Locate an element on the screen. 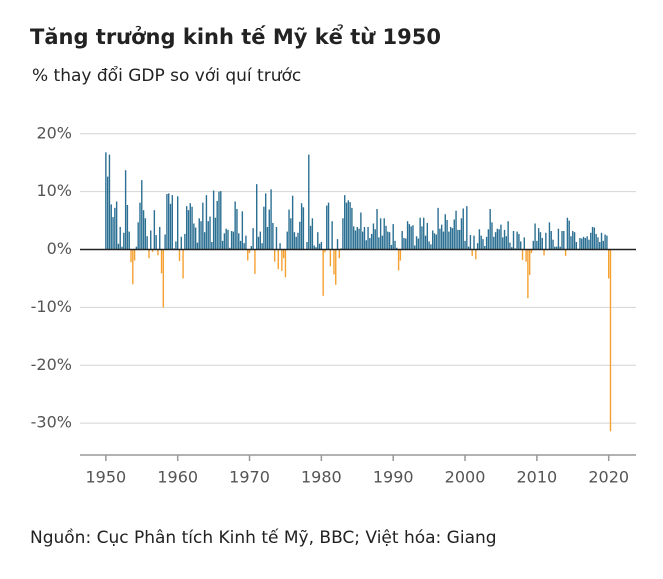  x-tick-label: 2000 is located at coordinates (465, 477).